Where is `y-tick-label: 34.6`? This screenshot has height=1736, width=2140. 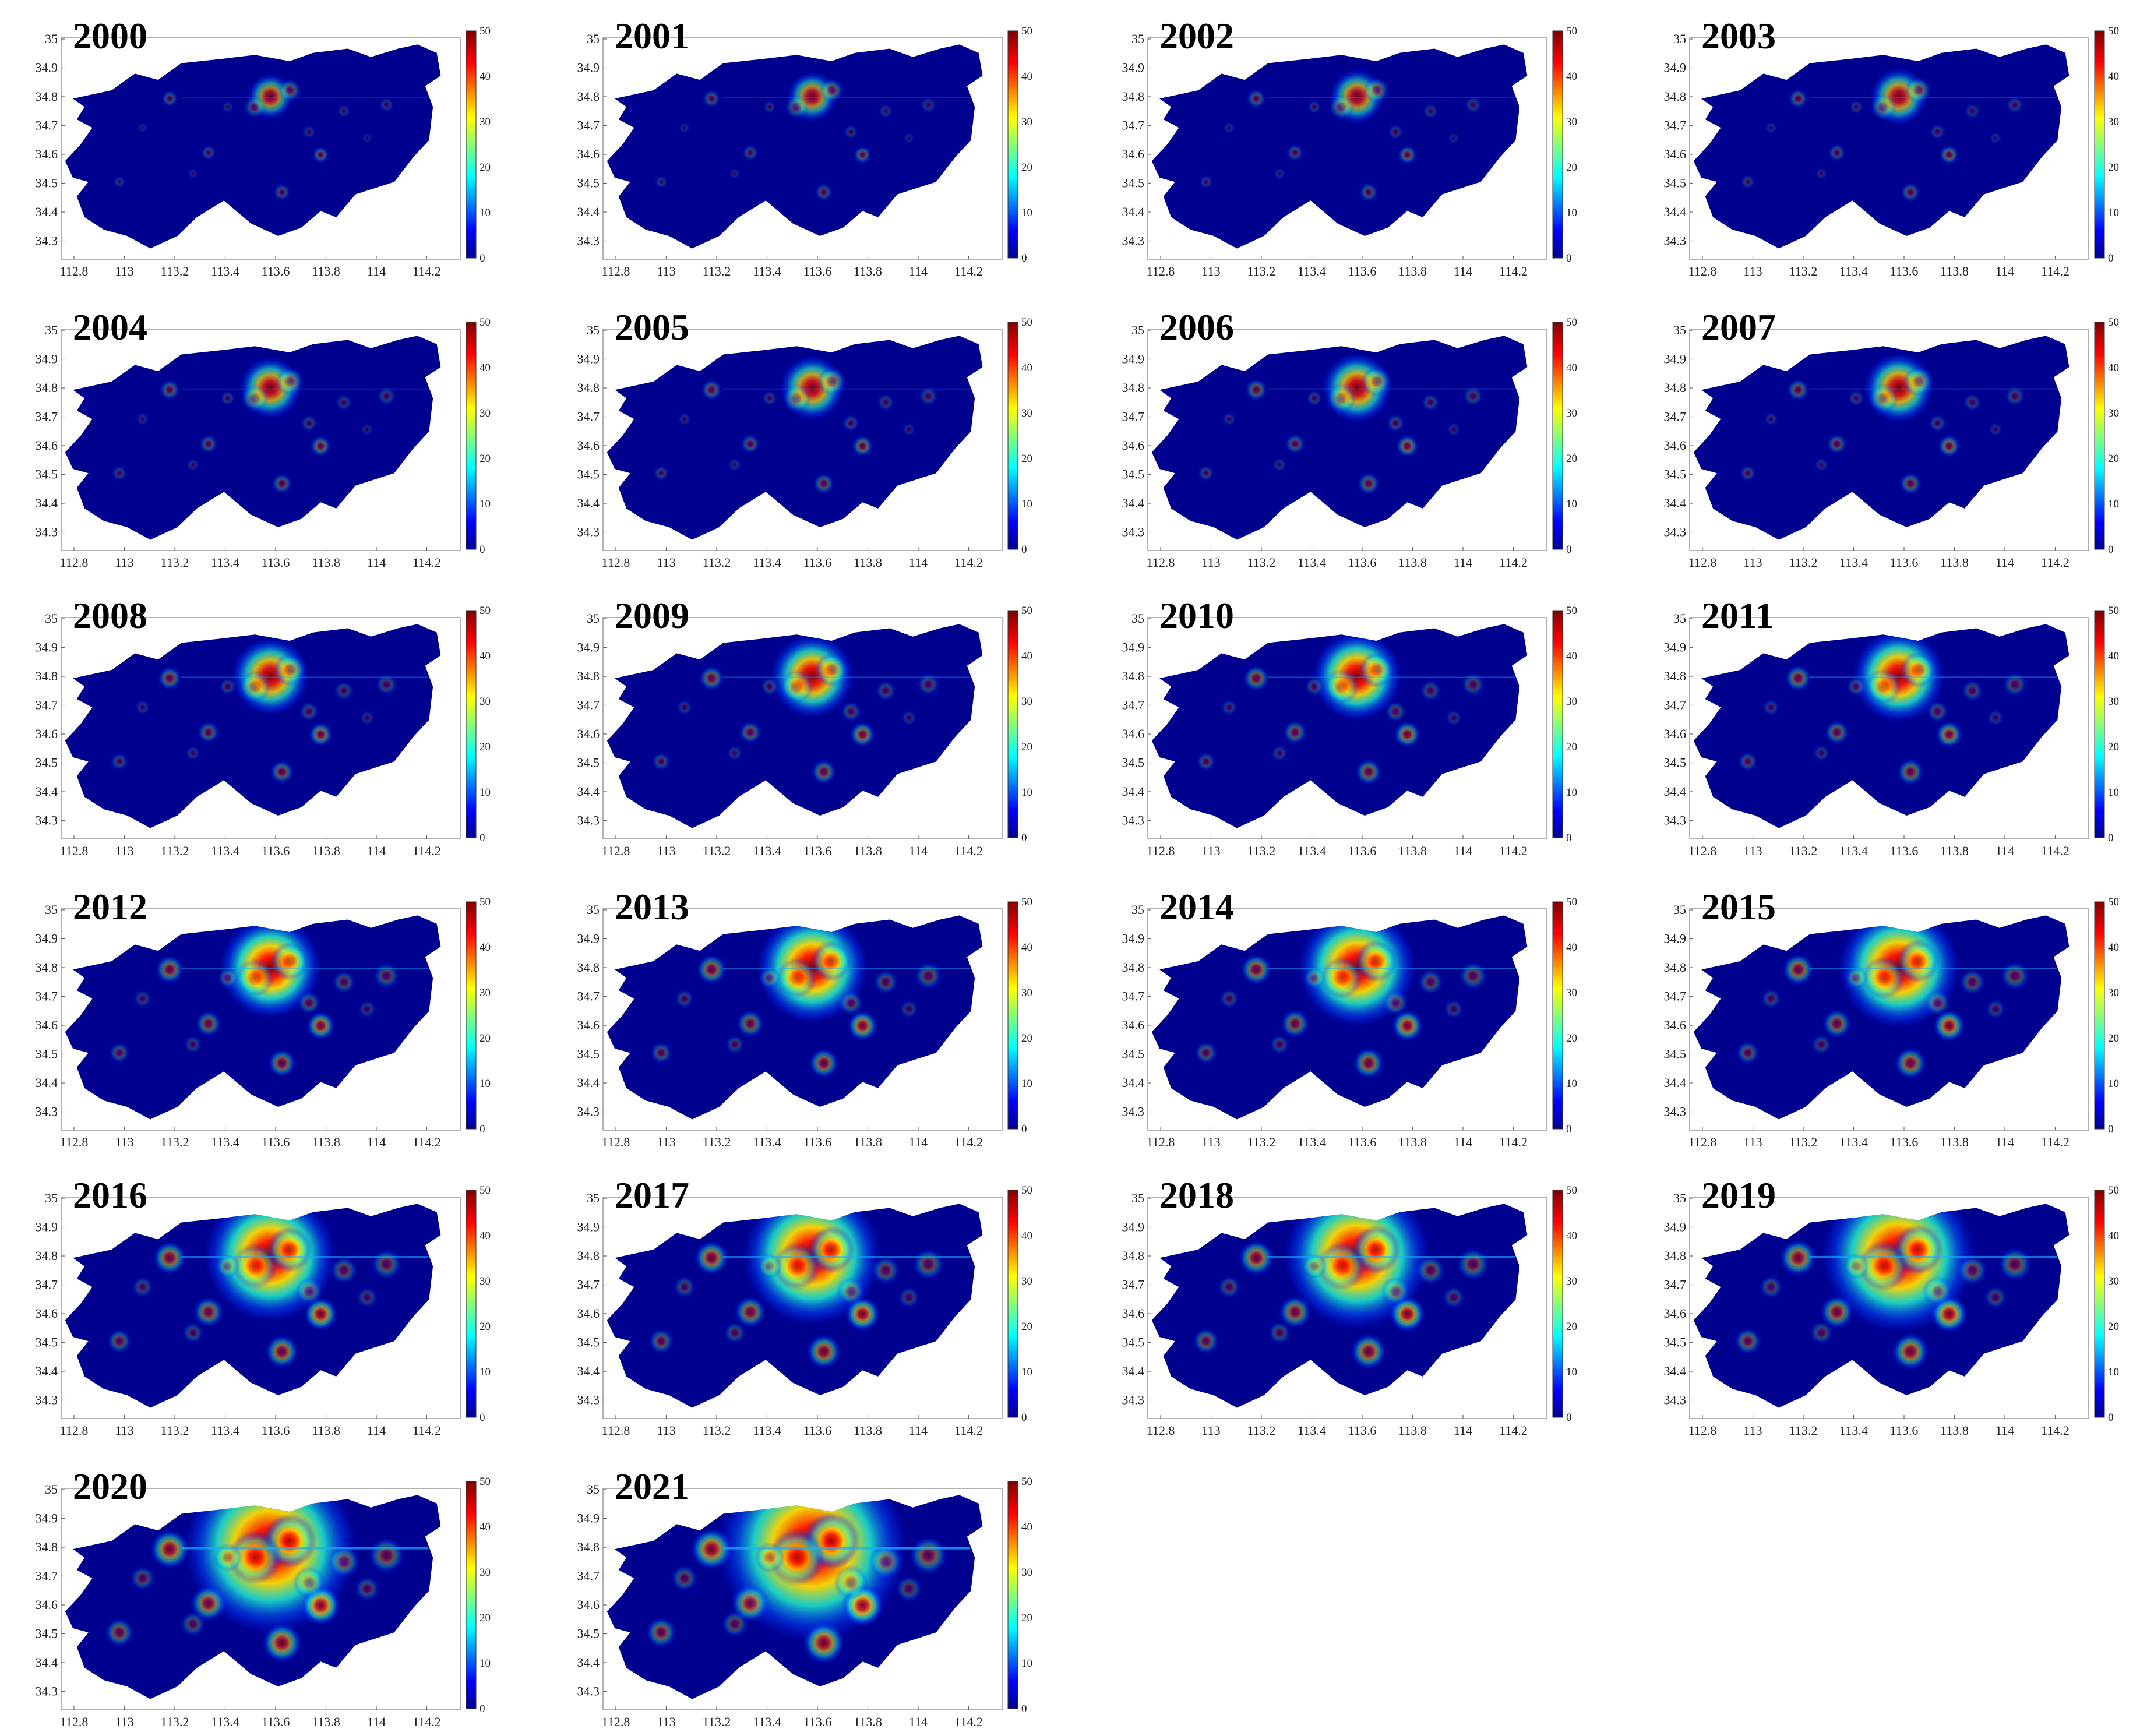 y-tick-label: 34.6 is located at coordinates (1676, 733).